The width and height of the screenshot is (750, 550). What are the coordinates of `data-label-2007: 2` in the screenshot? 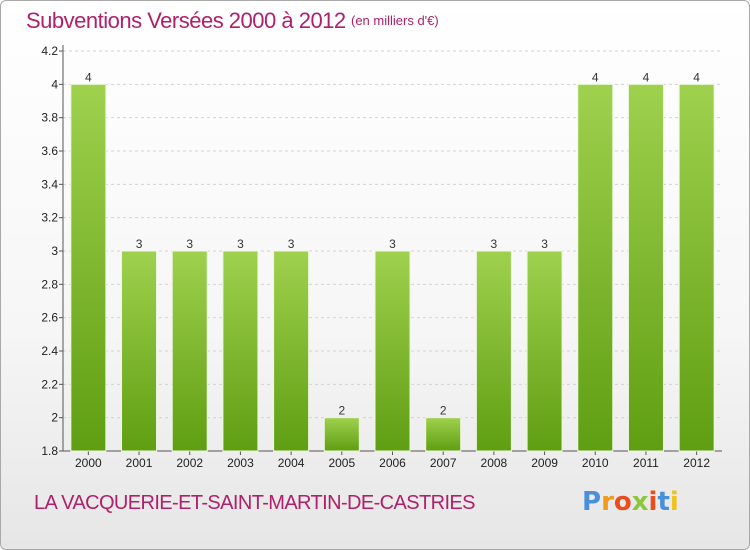 It's located at (443, 411).